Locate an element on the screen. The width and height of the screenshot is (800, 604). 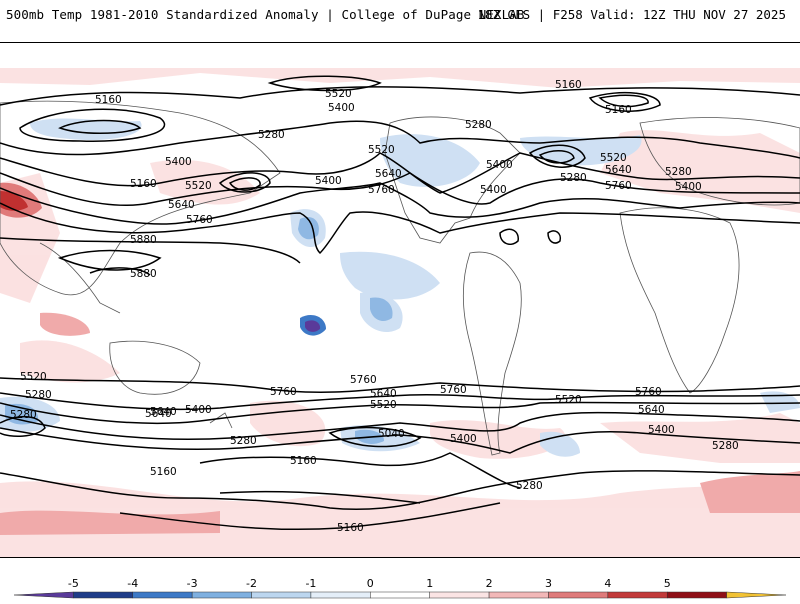
north-america-outline is located at coordinates (452, 180).